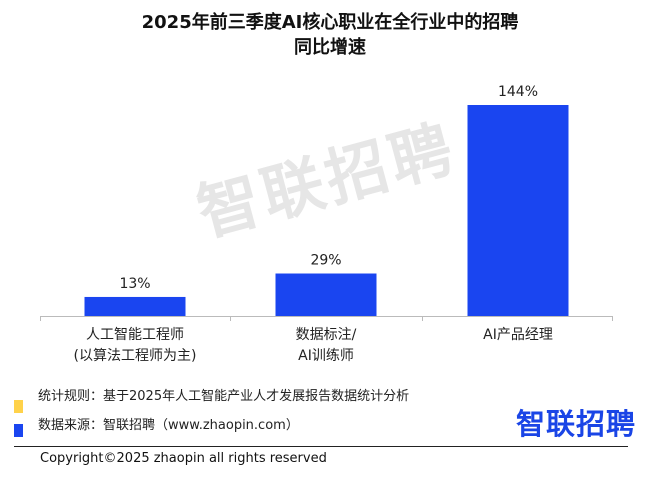 Image resolution: width=660 pixels, height=487 pixels. I want to click on category-label-1: AI训练师, so click(326, 356).